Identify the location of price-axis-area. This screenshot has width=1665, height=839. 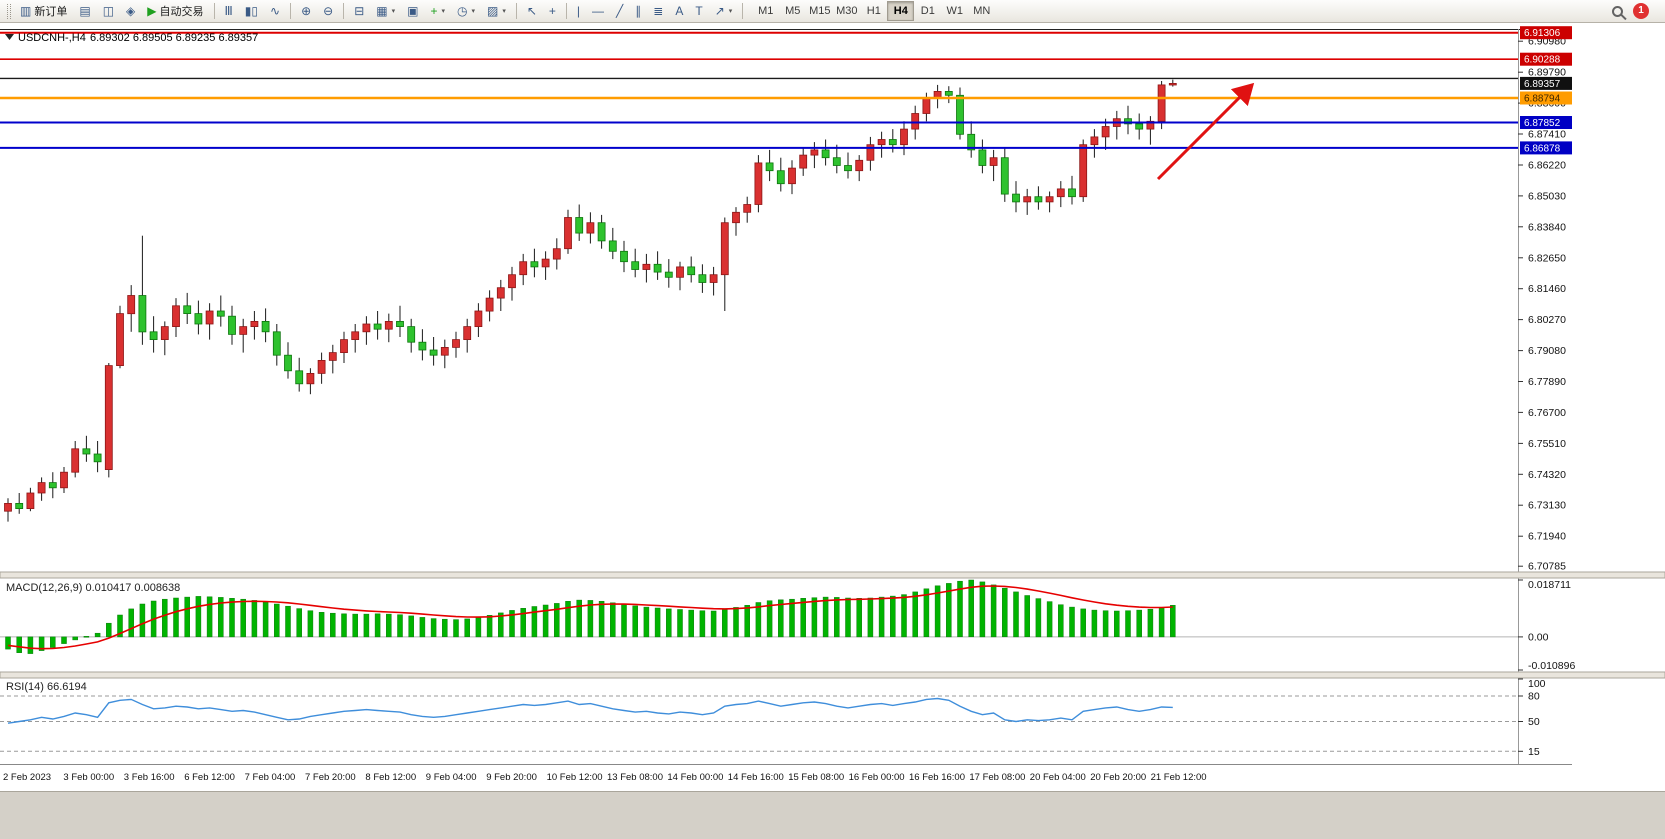
(1592, 396).